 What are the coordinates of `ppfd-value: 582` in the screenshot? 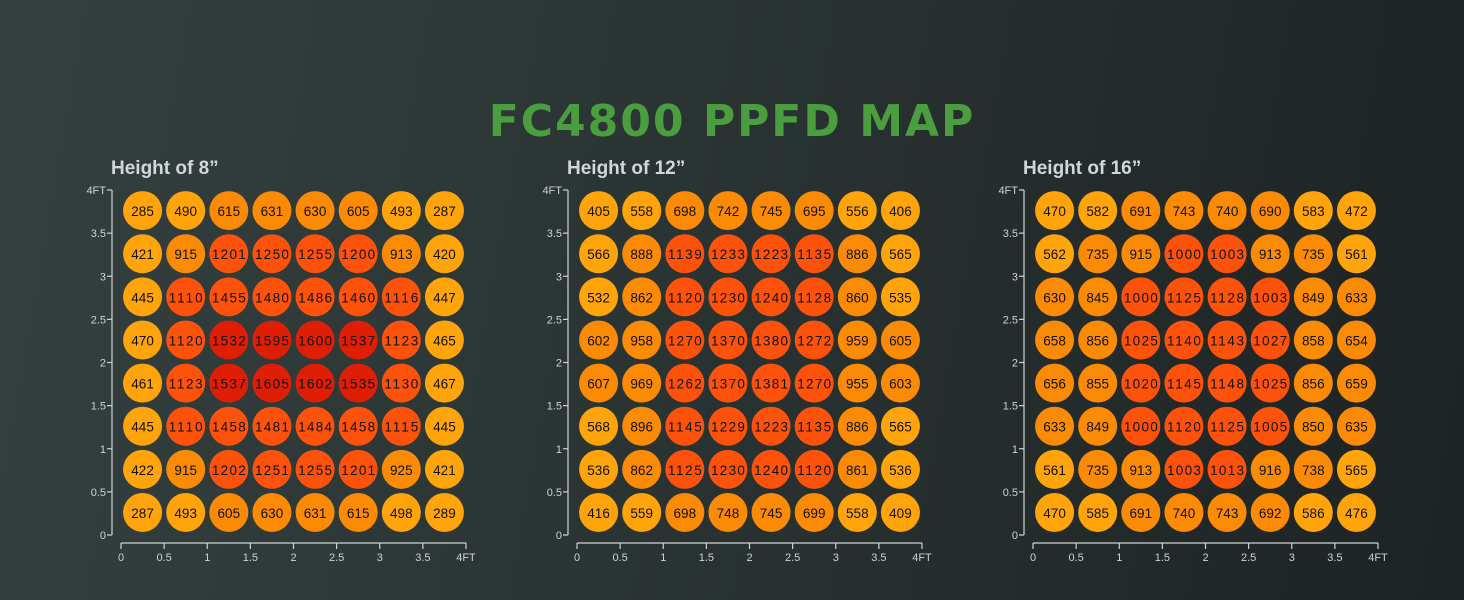 It's located at (1097, 211).